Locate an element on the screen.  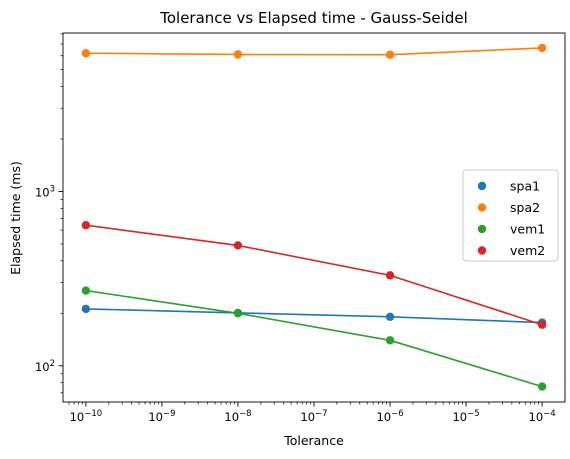
x-tick-label: 10⁻¹⁰ is located at coordinates (86, 416).